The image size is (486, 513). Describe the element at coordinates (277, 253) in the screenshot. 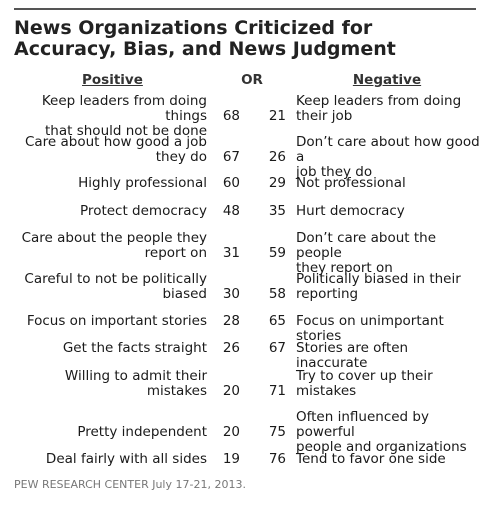

I see `negative-value: 59` at that location.